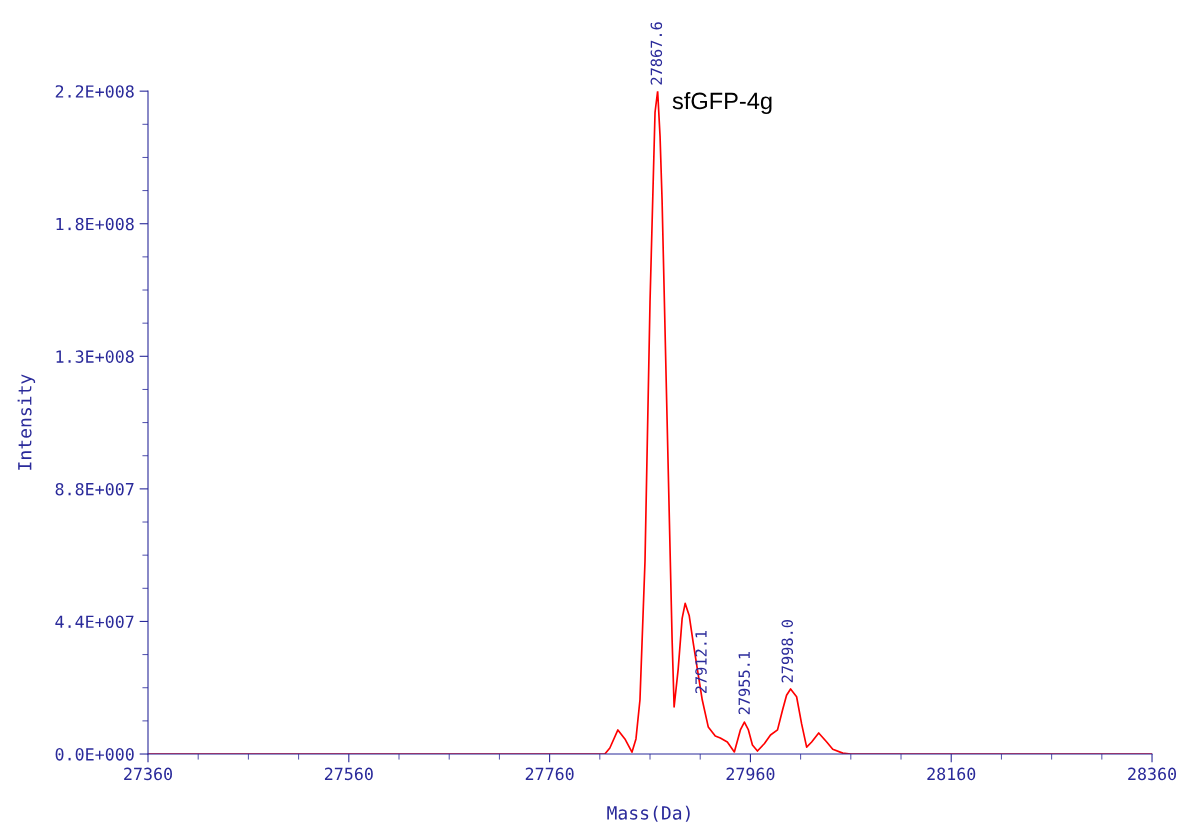 The image size is (1184, 822). Describe the element at coordinates (750, 774) in the screenshot. I see `x-tick-label: 27960` at that location.